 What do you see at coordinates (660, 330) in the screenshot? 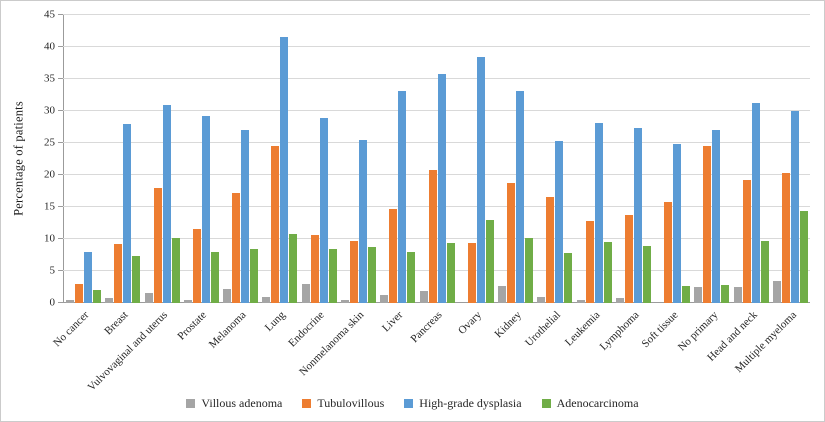
I see `x-tick-label: Soft tissue` at bounding box center [660, 330].